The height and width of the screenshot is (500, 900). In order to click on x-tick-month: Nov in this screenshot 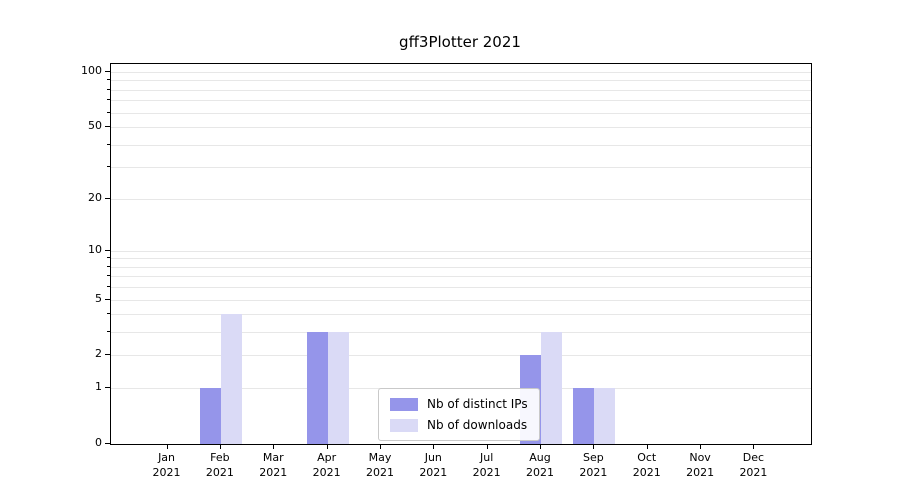, I will do `click(700, 457)`.